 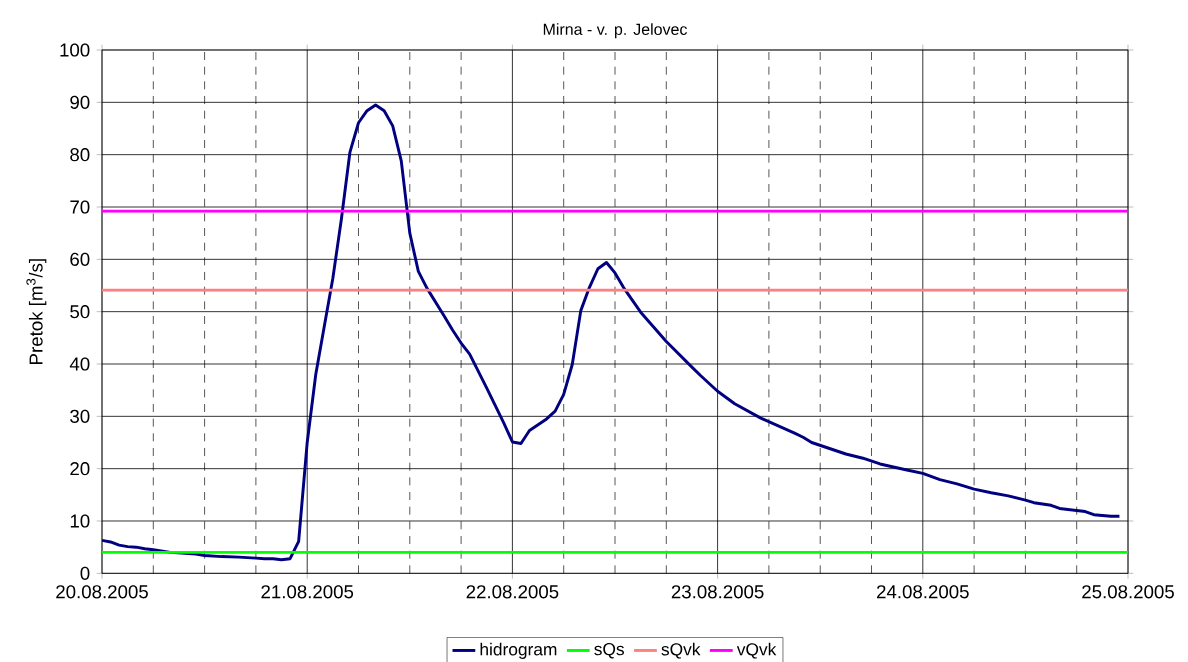 What do you see at coordinates (756, 650) in the screenshot?
I see `legend-label: vQvk` at bounding box center [756, 650].